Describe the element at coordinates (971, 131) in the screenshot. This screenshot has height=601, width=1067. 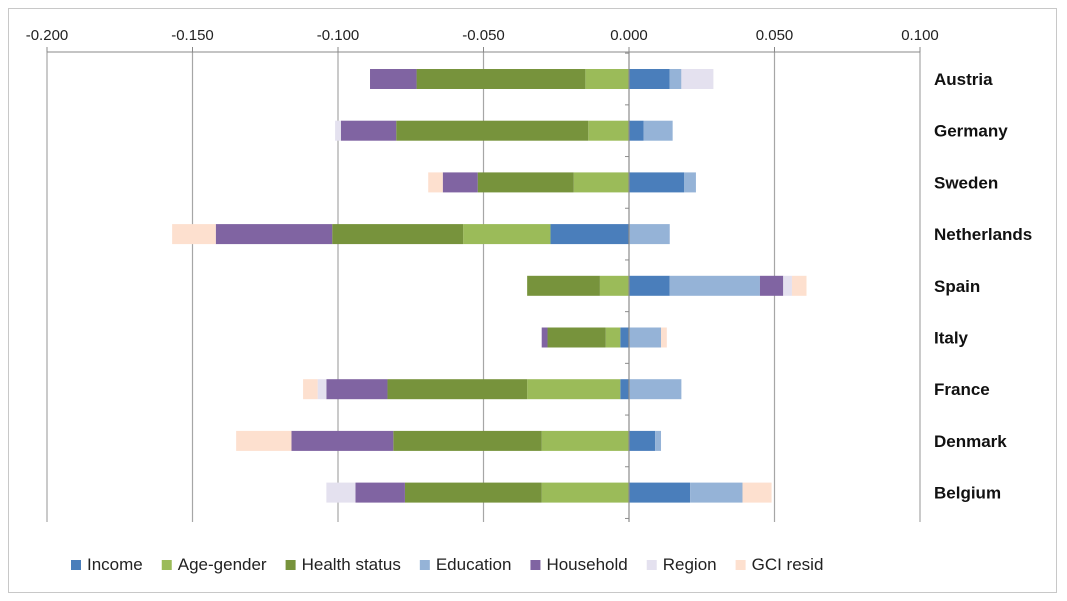
I see `category-label: Germany` at that location.